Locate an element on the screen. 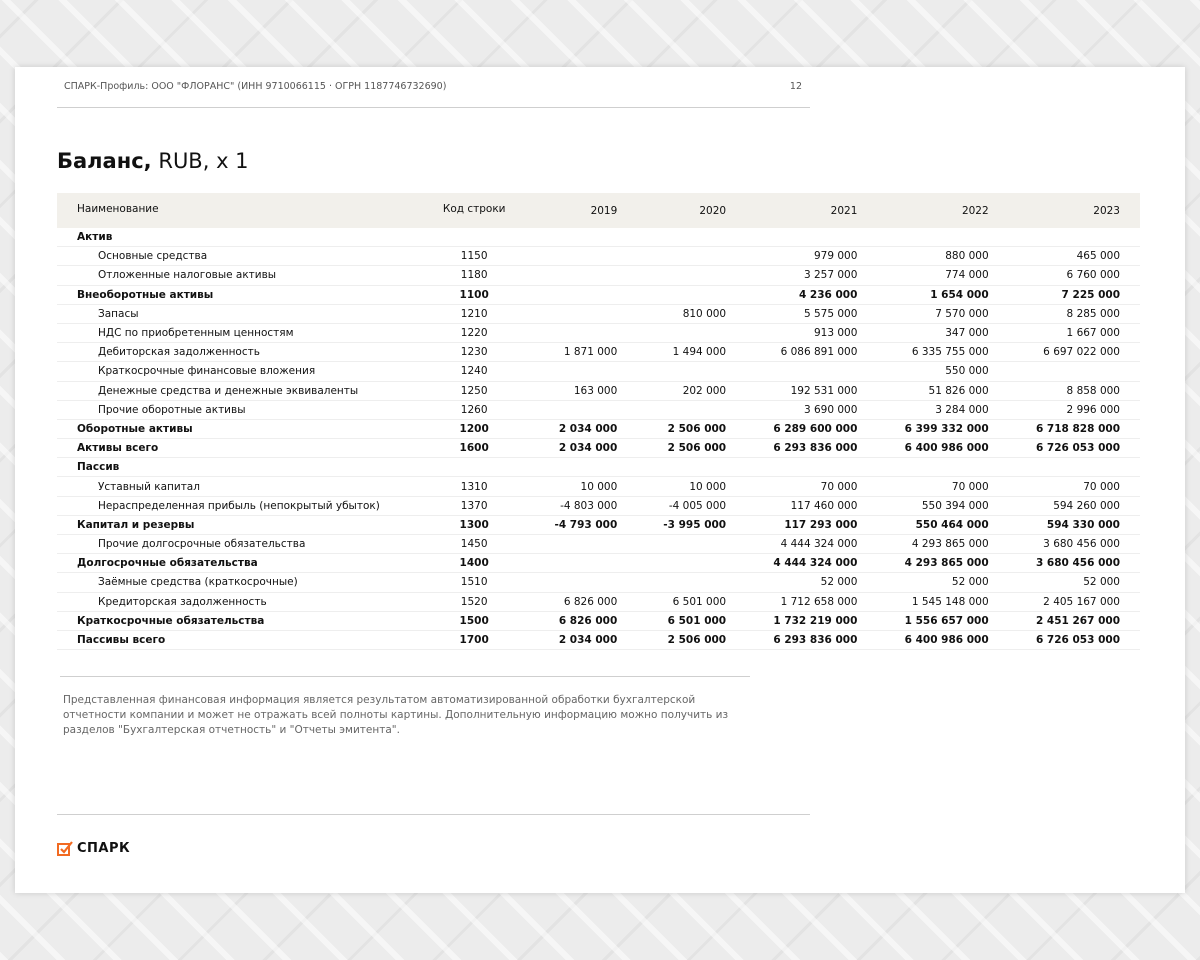 This screenshot has width=1200, height=960. row-name: Запасы is located at coordinates (238, 314).